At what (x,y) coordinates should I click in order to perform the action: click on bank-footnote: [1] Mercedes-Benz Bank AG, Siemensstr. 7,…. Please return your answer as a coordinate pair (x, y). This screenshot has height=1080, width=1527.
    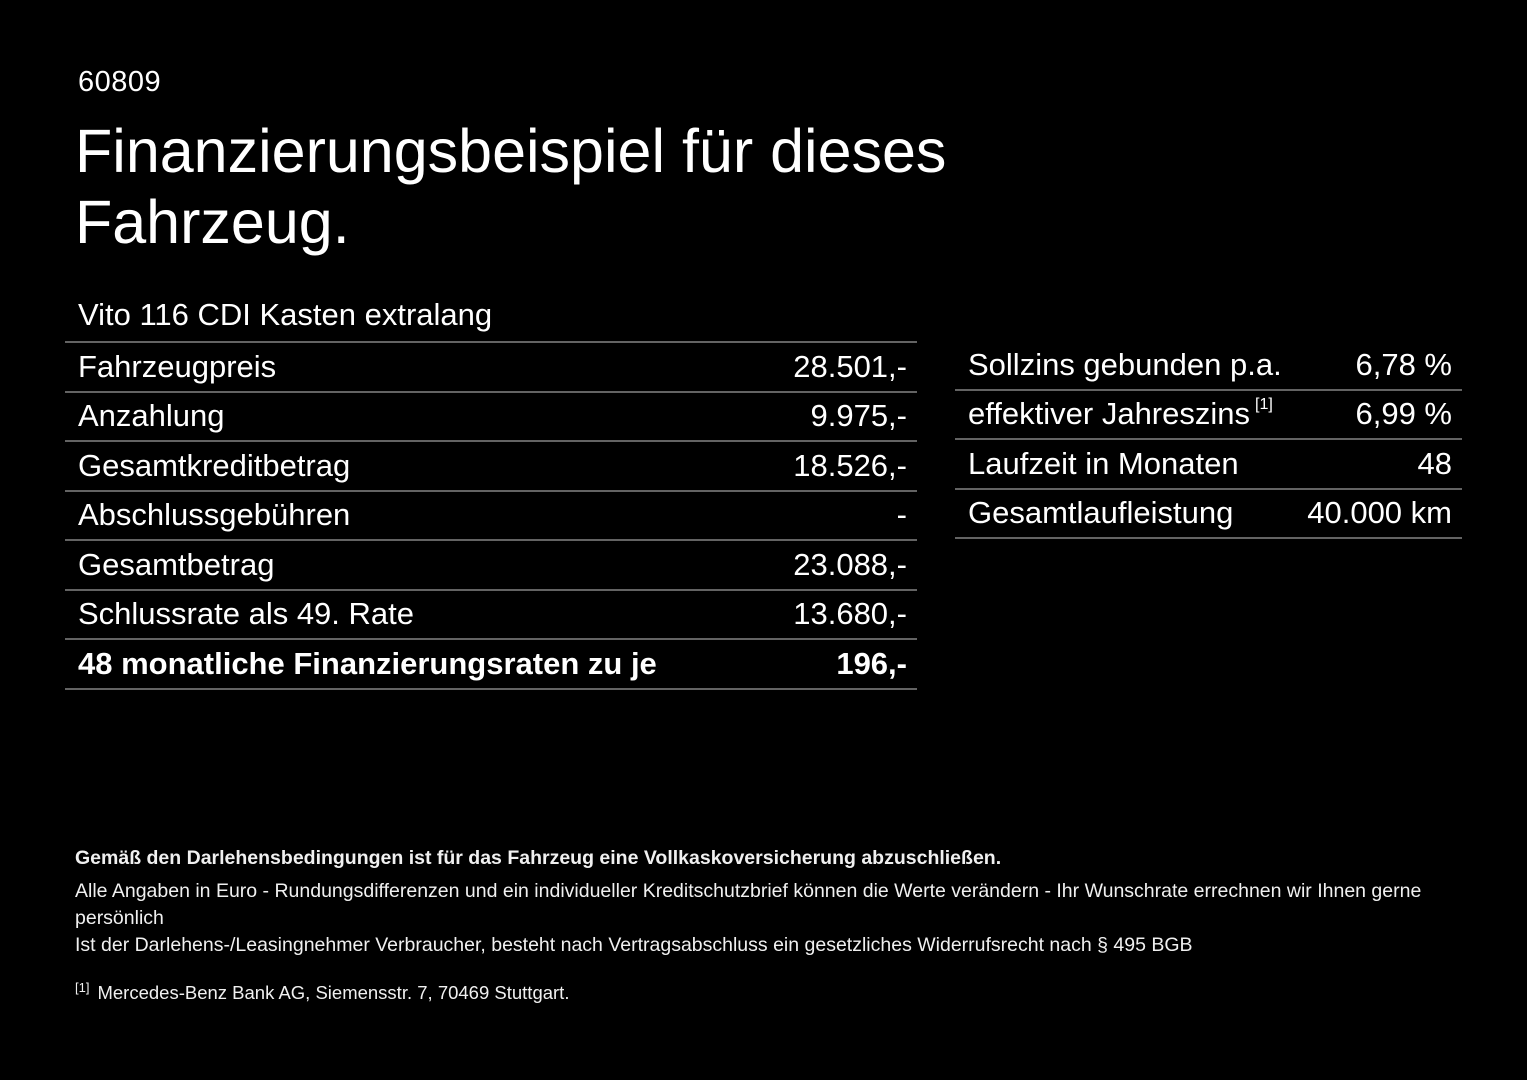
    Looking at the image, I should click on (775, 990).